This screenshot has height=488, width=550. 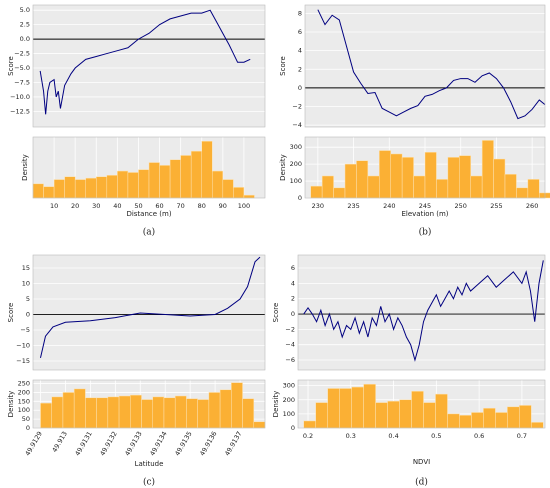 What do you see at coordinates (75, 206) in the screenshot?
I see `x-tick-label: 20` at bounding box center [75, 206].